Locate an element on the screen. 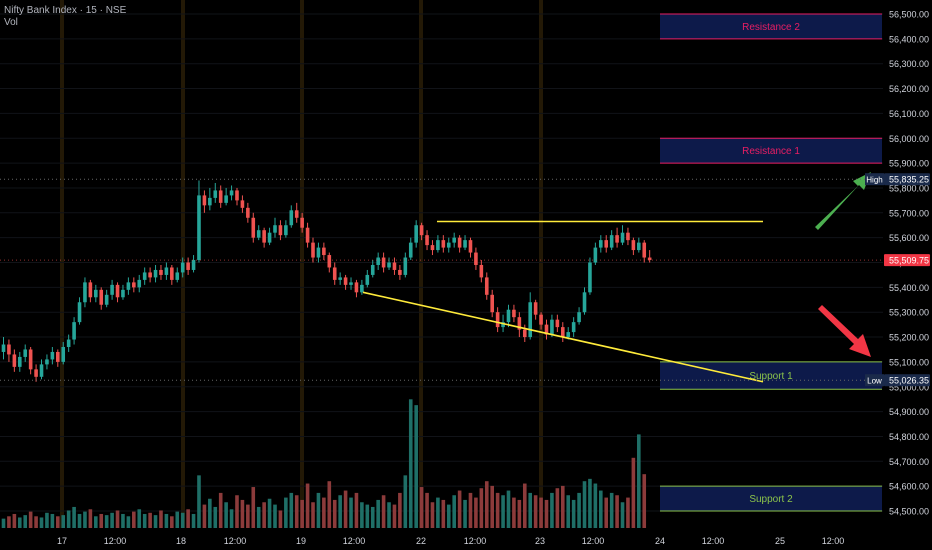  price-tick-label: 56,000.00 is located at coordinates (909, 139).